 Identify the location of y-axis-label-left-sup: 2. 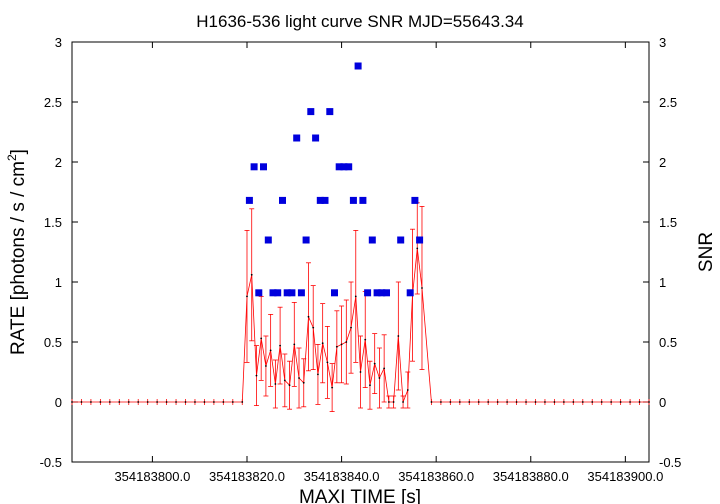
(12, 157).